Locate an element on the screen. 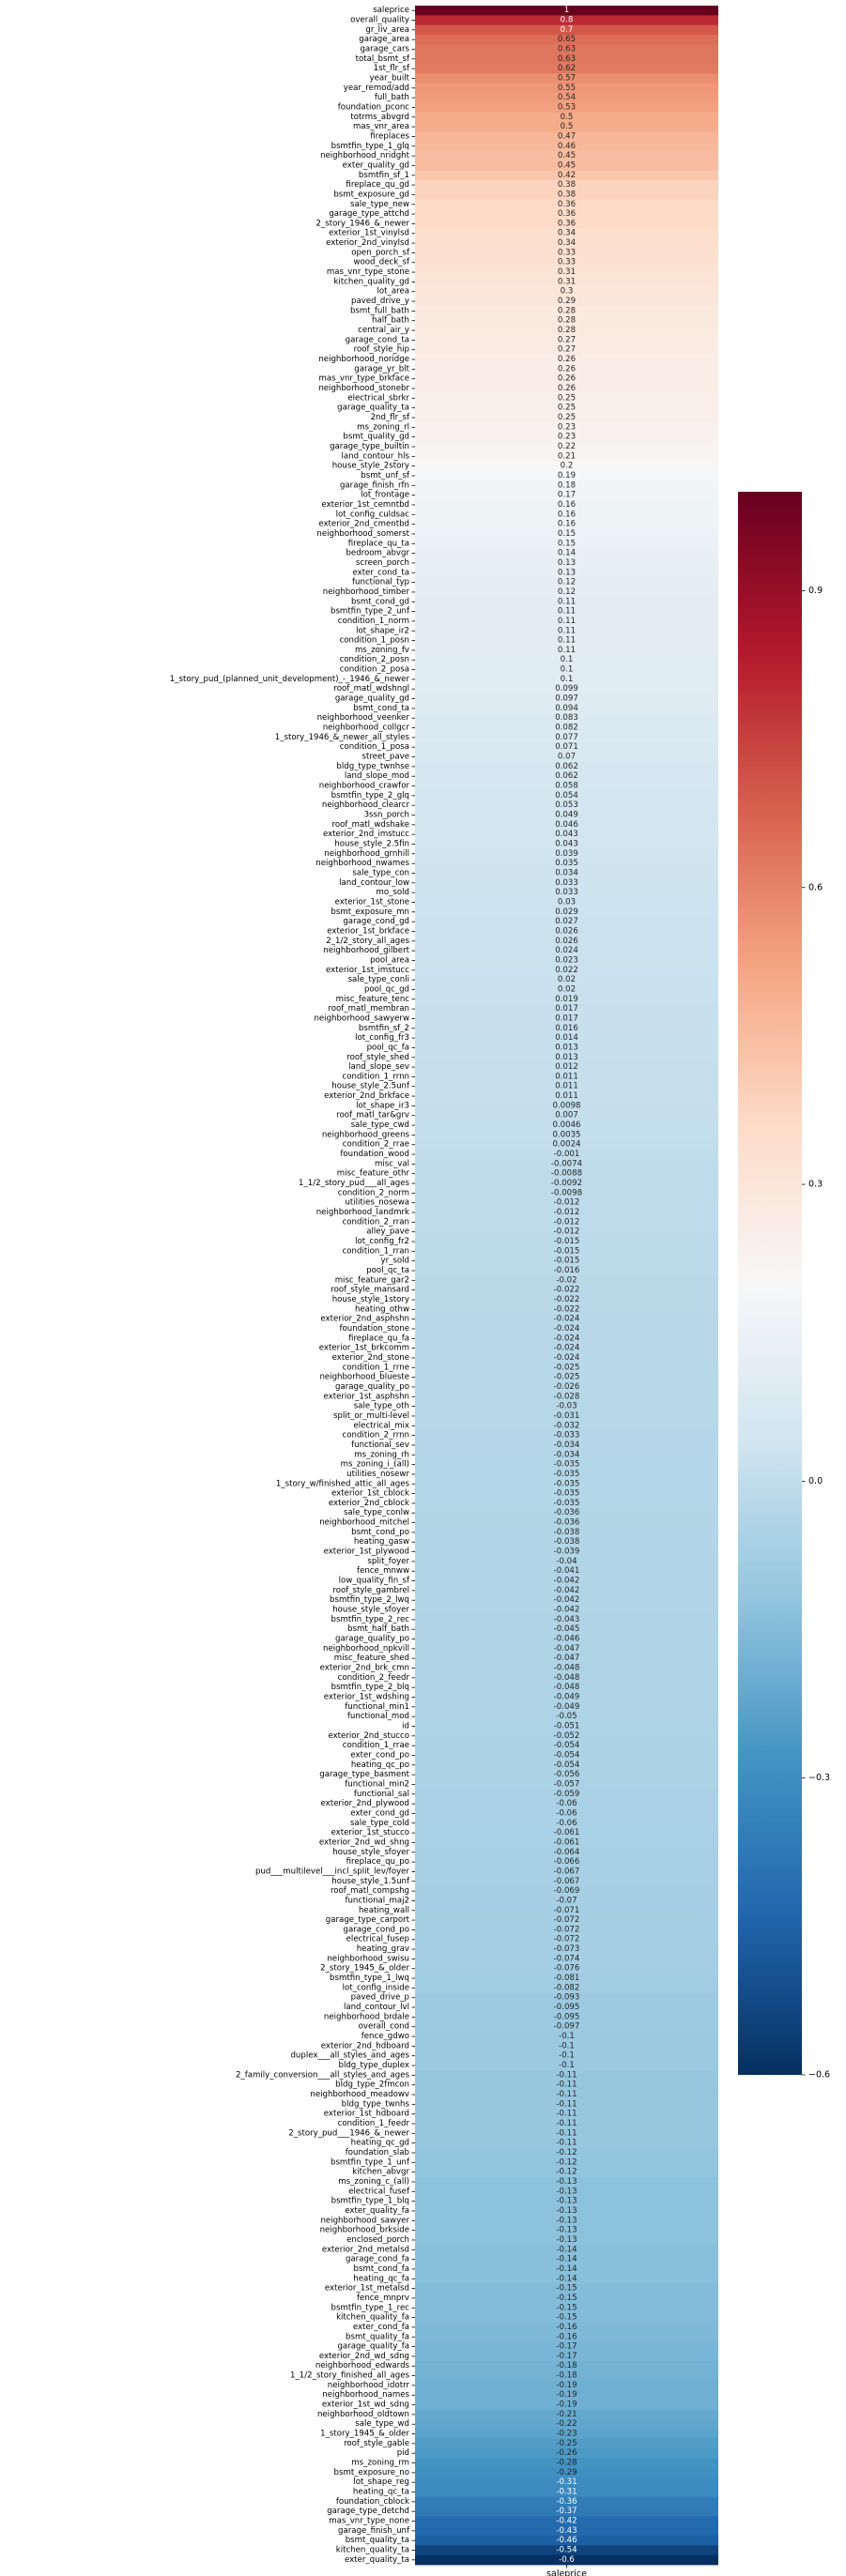 The width and height of the screenshot is (846, 2576). row-label: exterior_2nd_stucco is located at coordinates (368, 1736).